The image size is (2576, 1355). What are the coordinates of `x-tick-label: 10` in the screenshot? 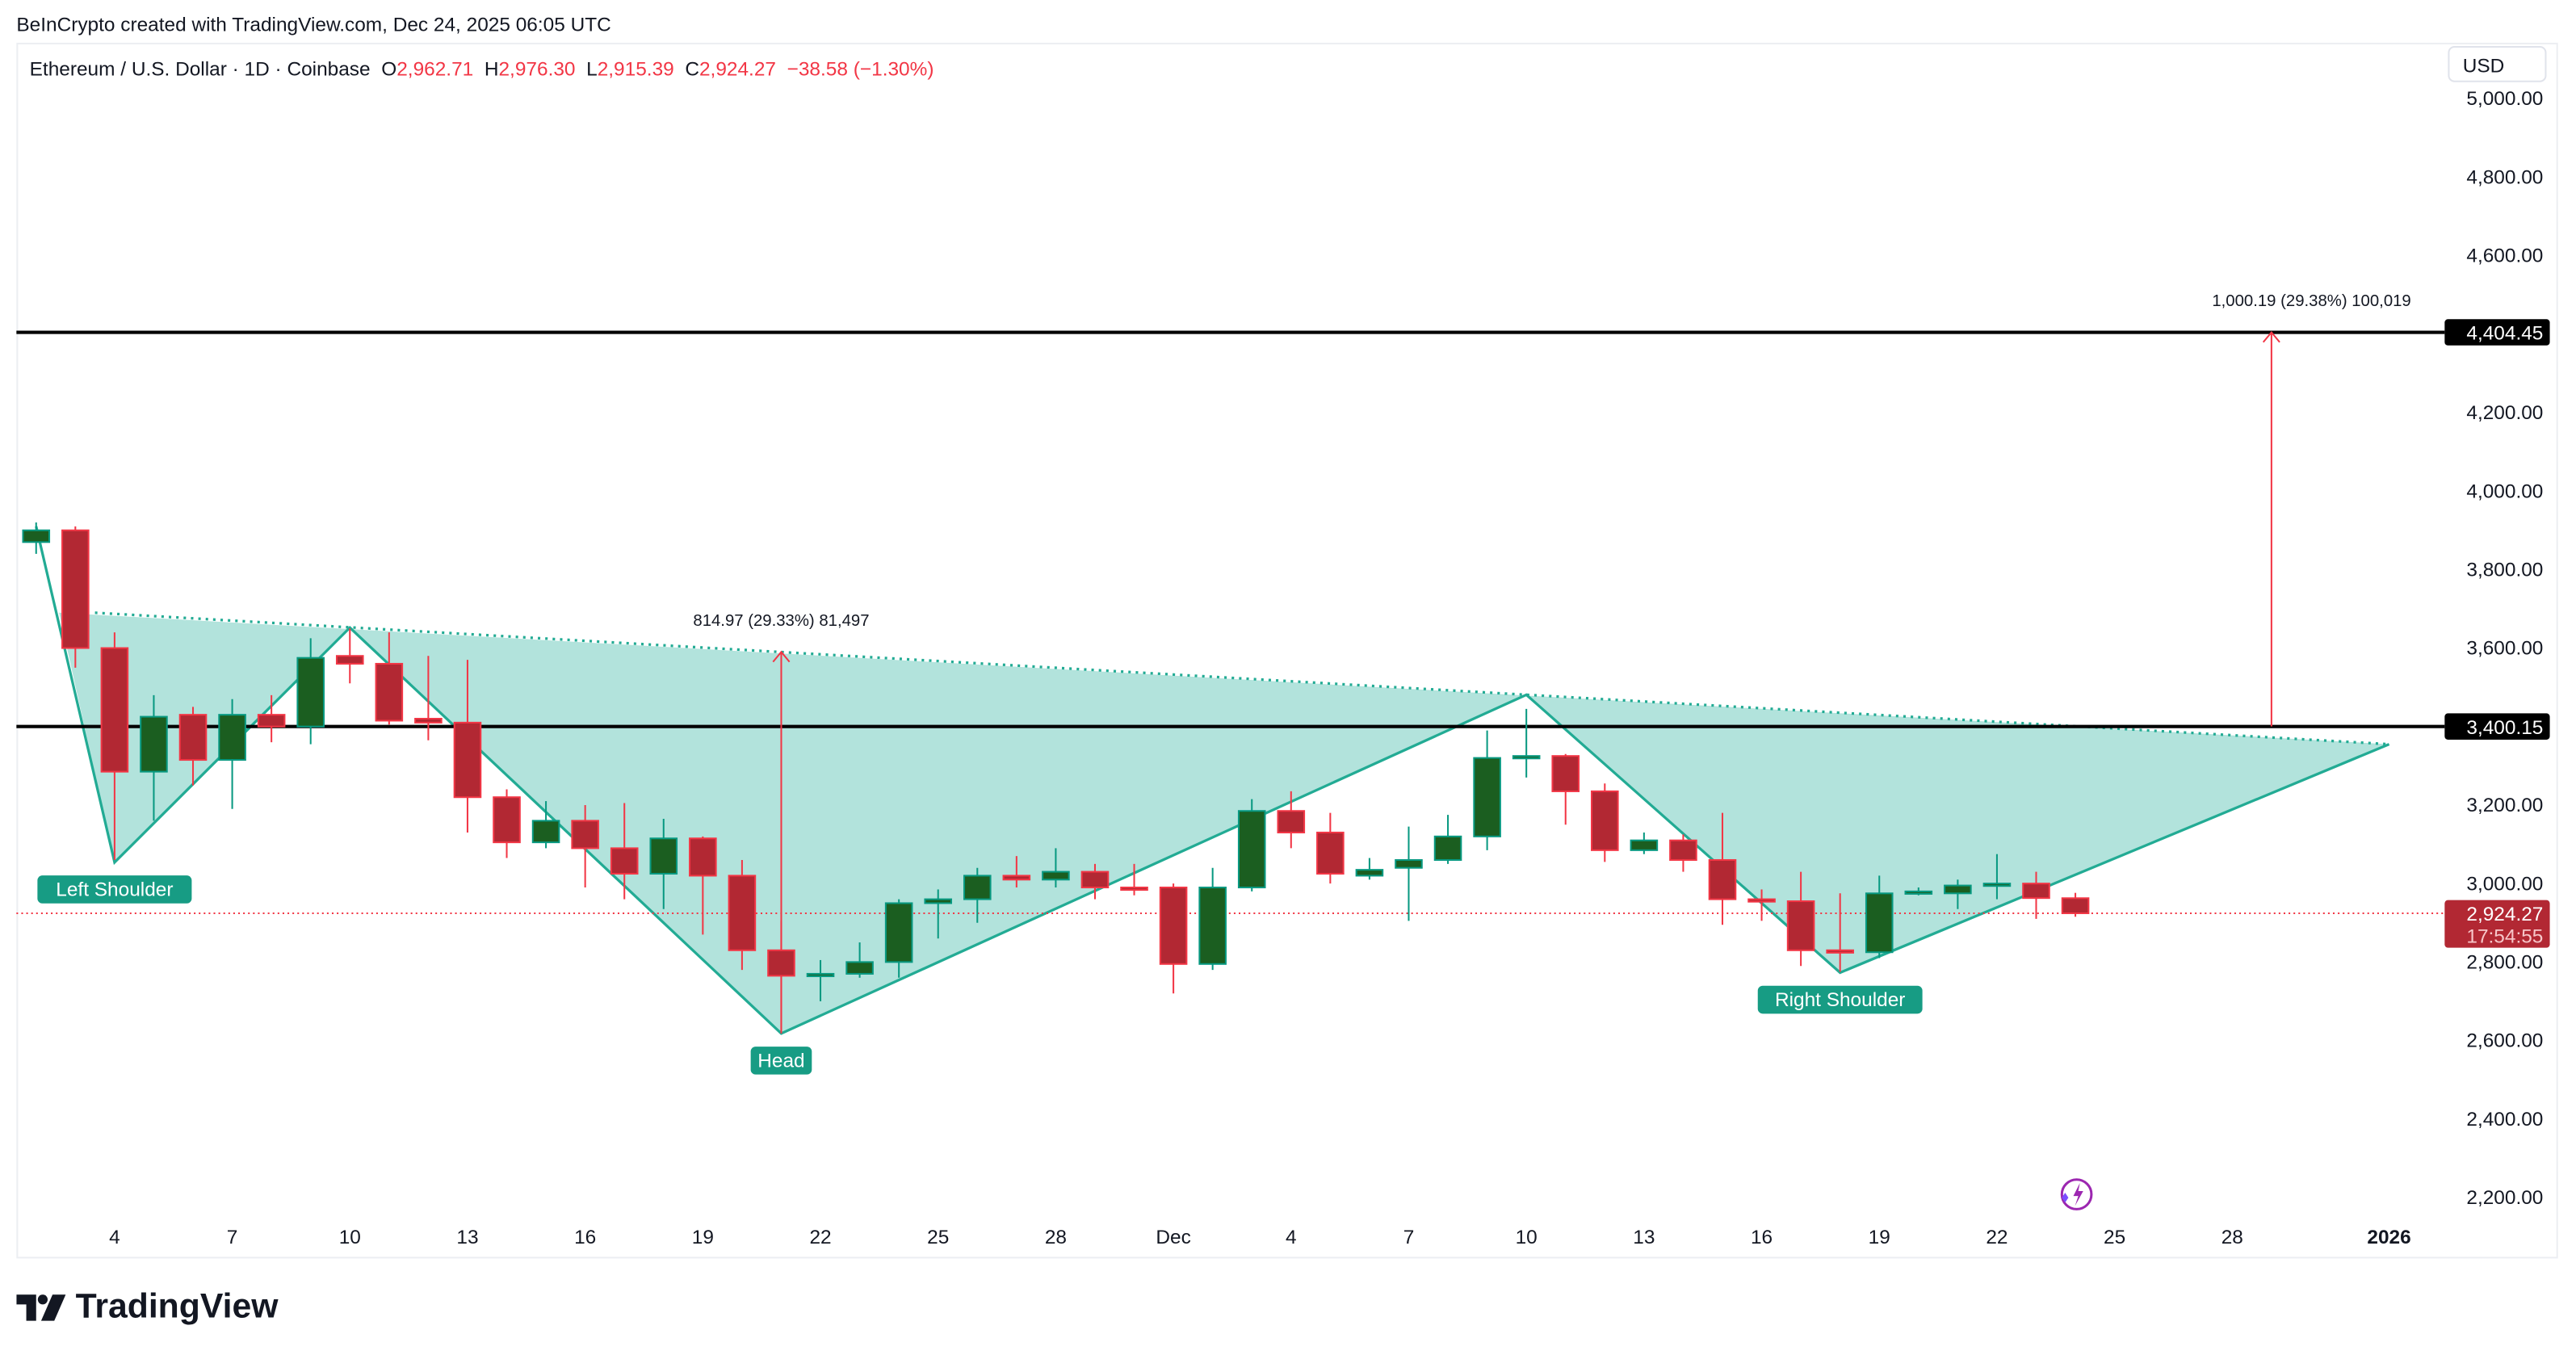 It's located at (1527, 1238).